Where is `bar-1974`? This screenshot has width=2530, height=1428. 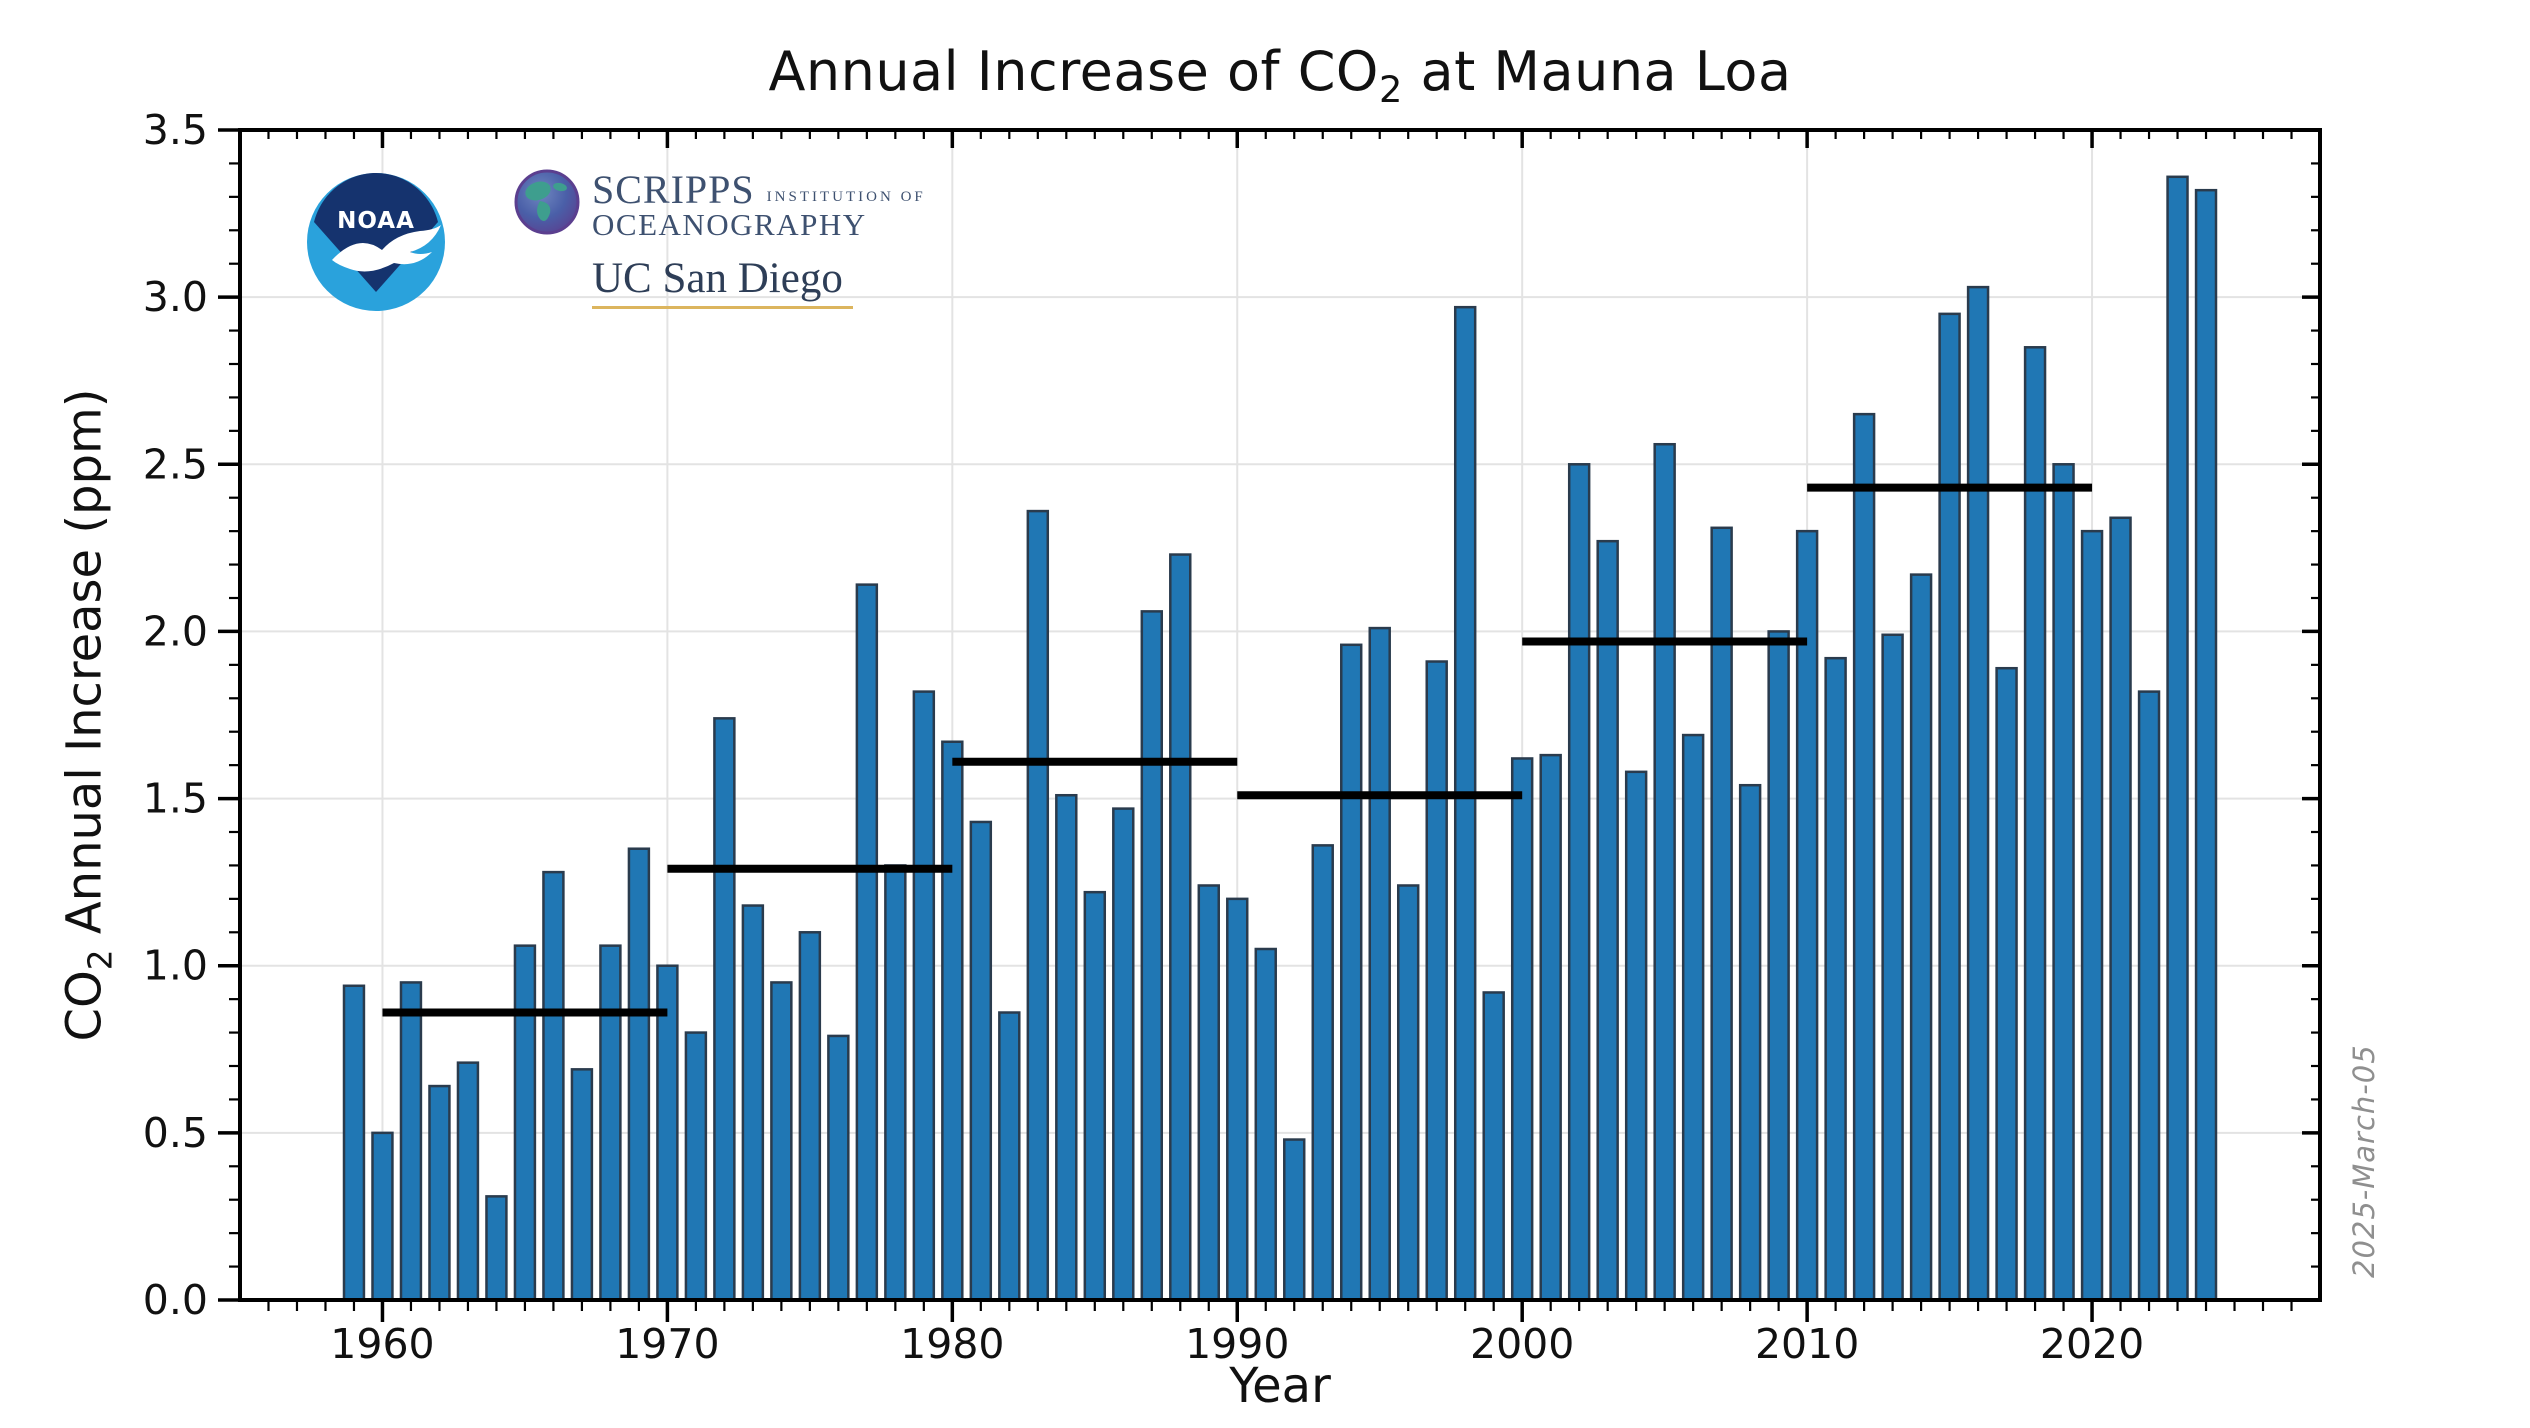 bar-1974 is located at coordinates (781, 1141).